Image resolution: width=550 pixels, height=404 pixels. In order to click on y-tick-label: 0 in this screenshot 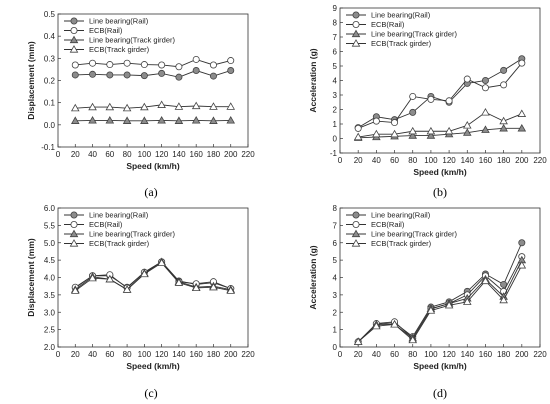, I will do `click(335, 139)`.